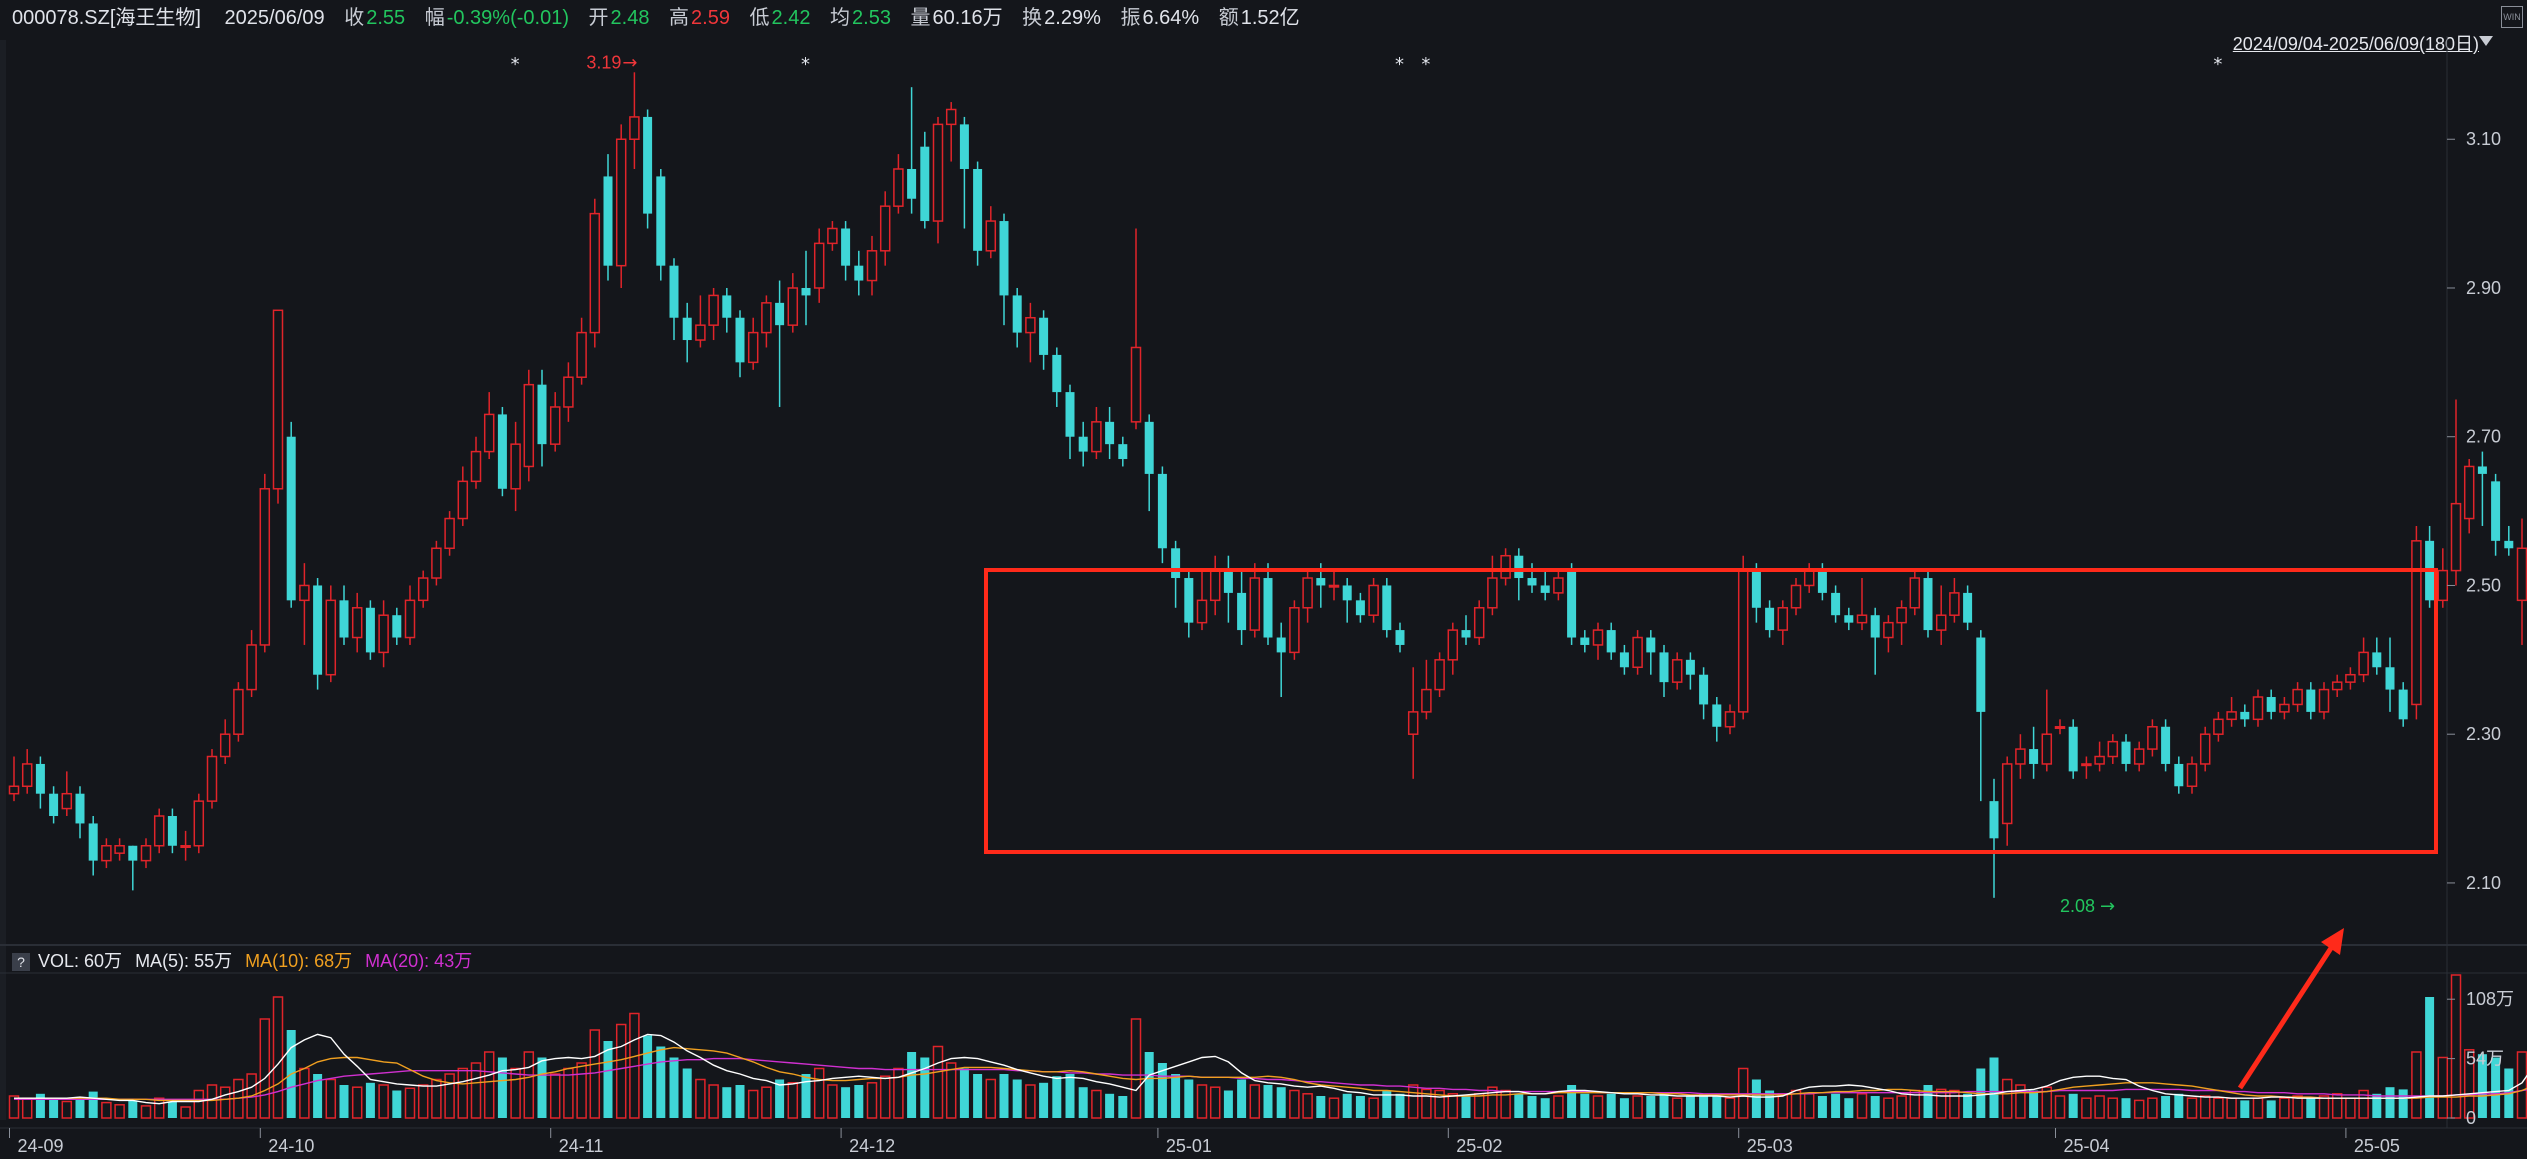 The height and width of the screenshot is (1159, 2527). Describe the element at coordinates (871, 18) in the screenshot. I see `avg-value: 2.53` at that location.